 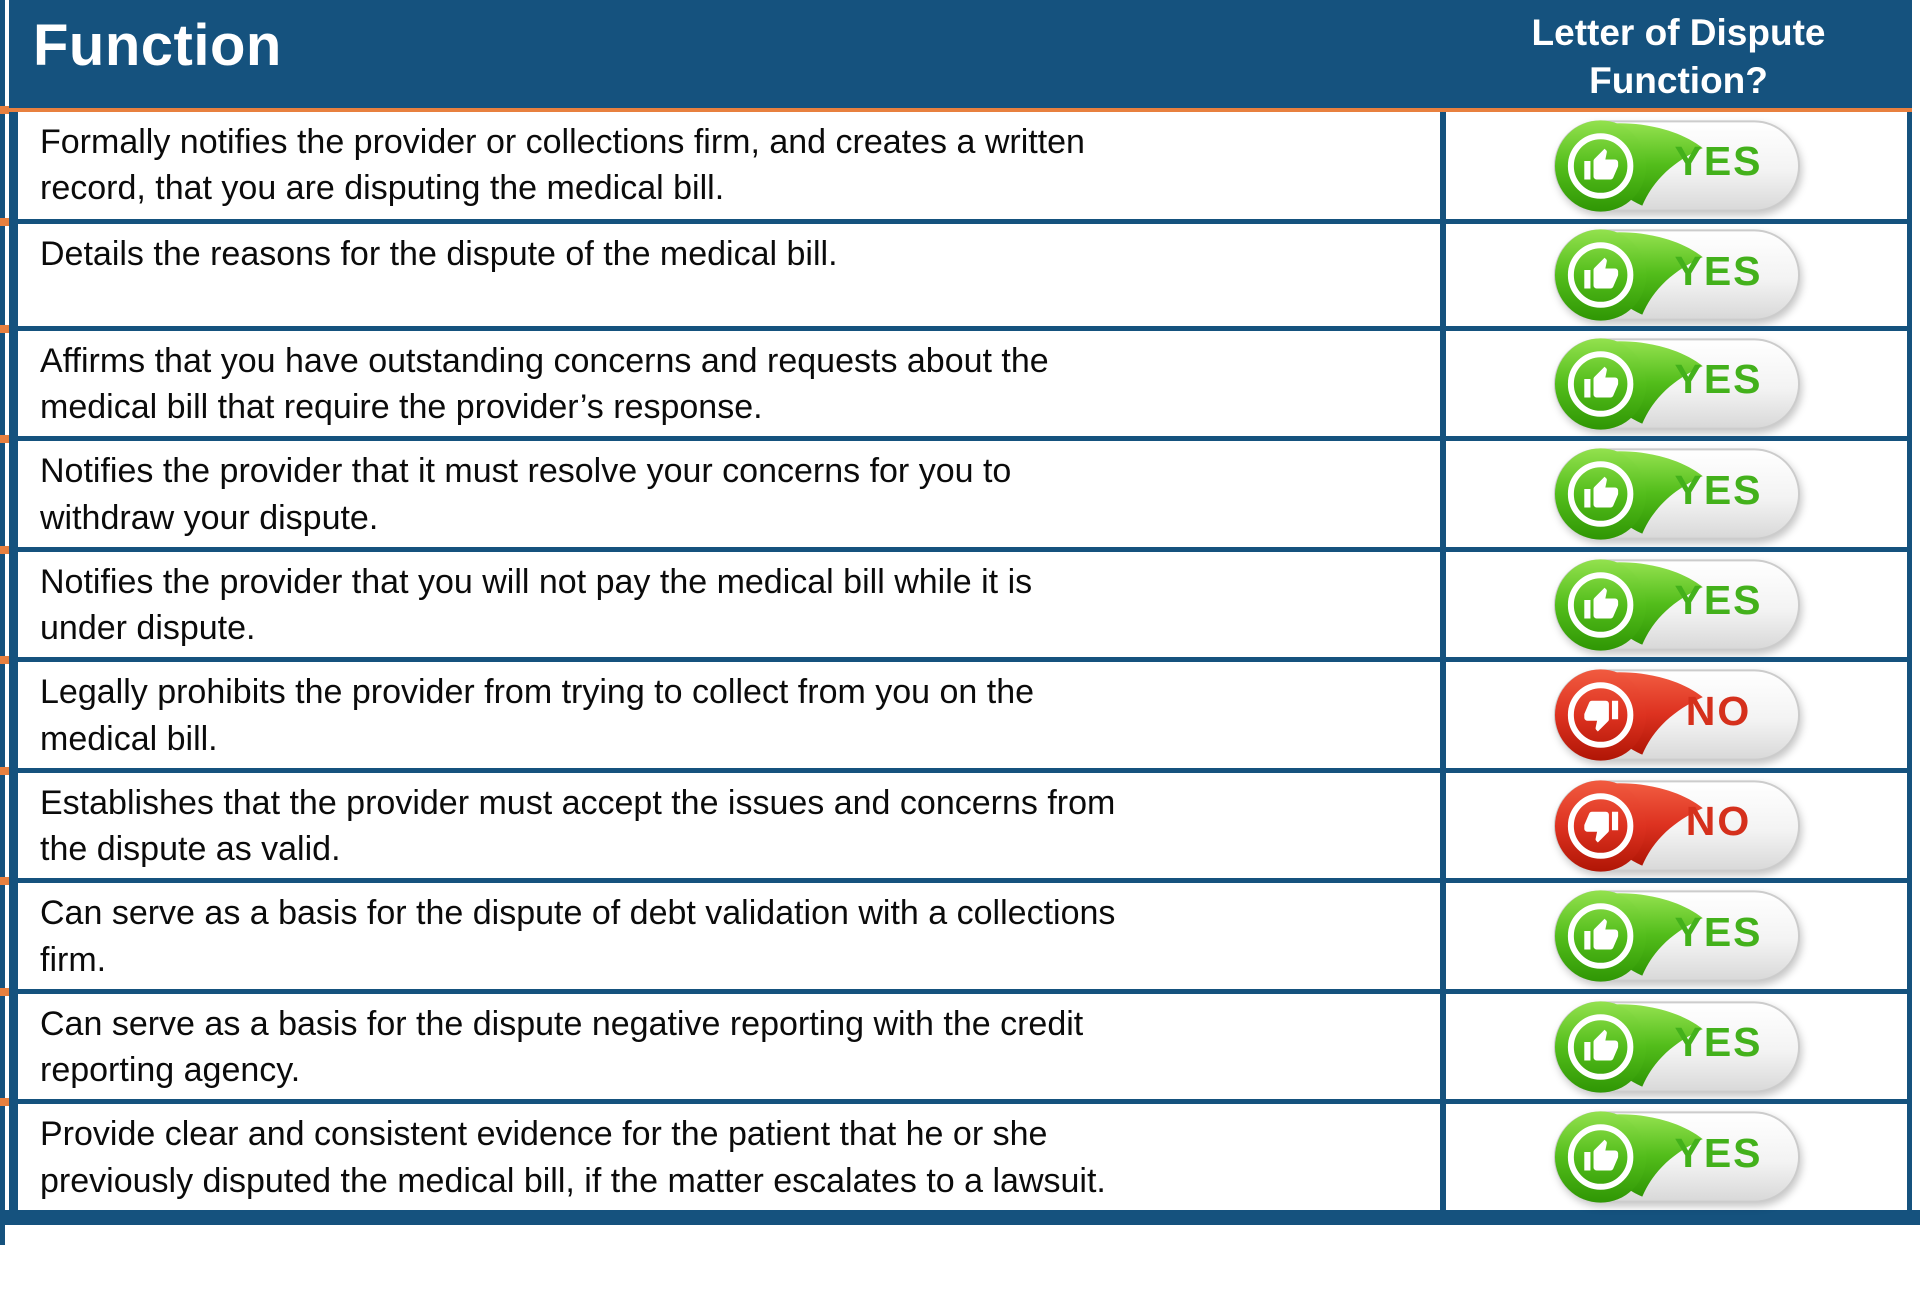 What do you see at coordinates (2, 622) in the screenshot?
I see `left-accent-rail` at bounding box center [2, 622].